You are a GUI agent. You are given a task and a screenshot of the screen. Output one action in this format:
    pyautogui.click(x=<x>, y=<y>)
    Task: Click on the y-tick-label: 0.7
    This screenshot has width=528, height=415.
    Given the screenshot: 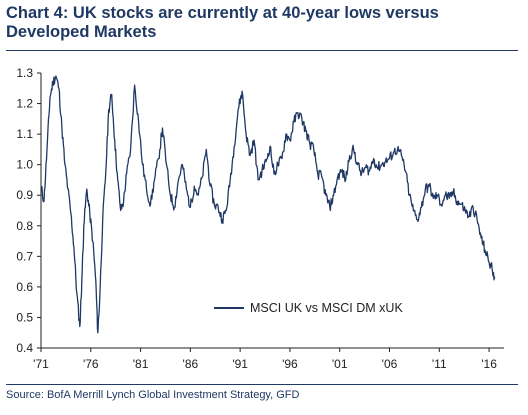 What is the action you would take?
    pyautogui.click(x=24, y=256)
    